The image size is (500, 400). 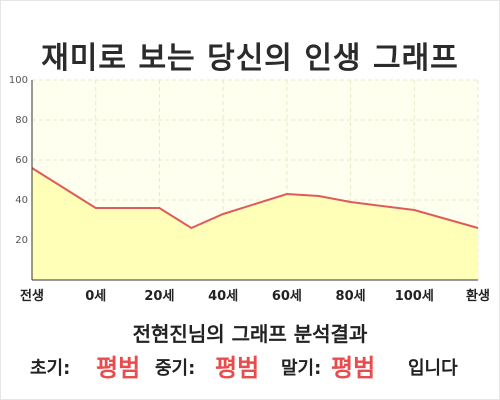 I want to click on x-tick-label: 환생, so click(x=478, y=296).